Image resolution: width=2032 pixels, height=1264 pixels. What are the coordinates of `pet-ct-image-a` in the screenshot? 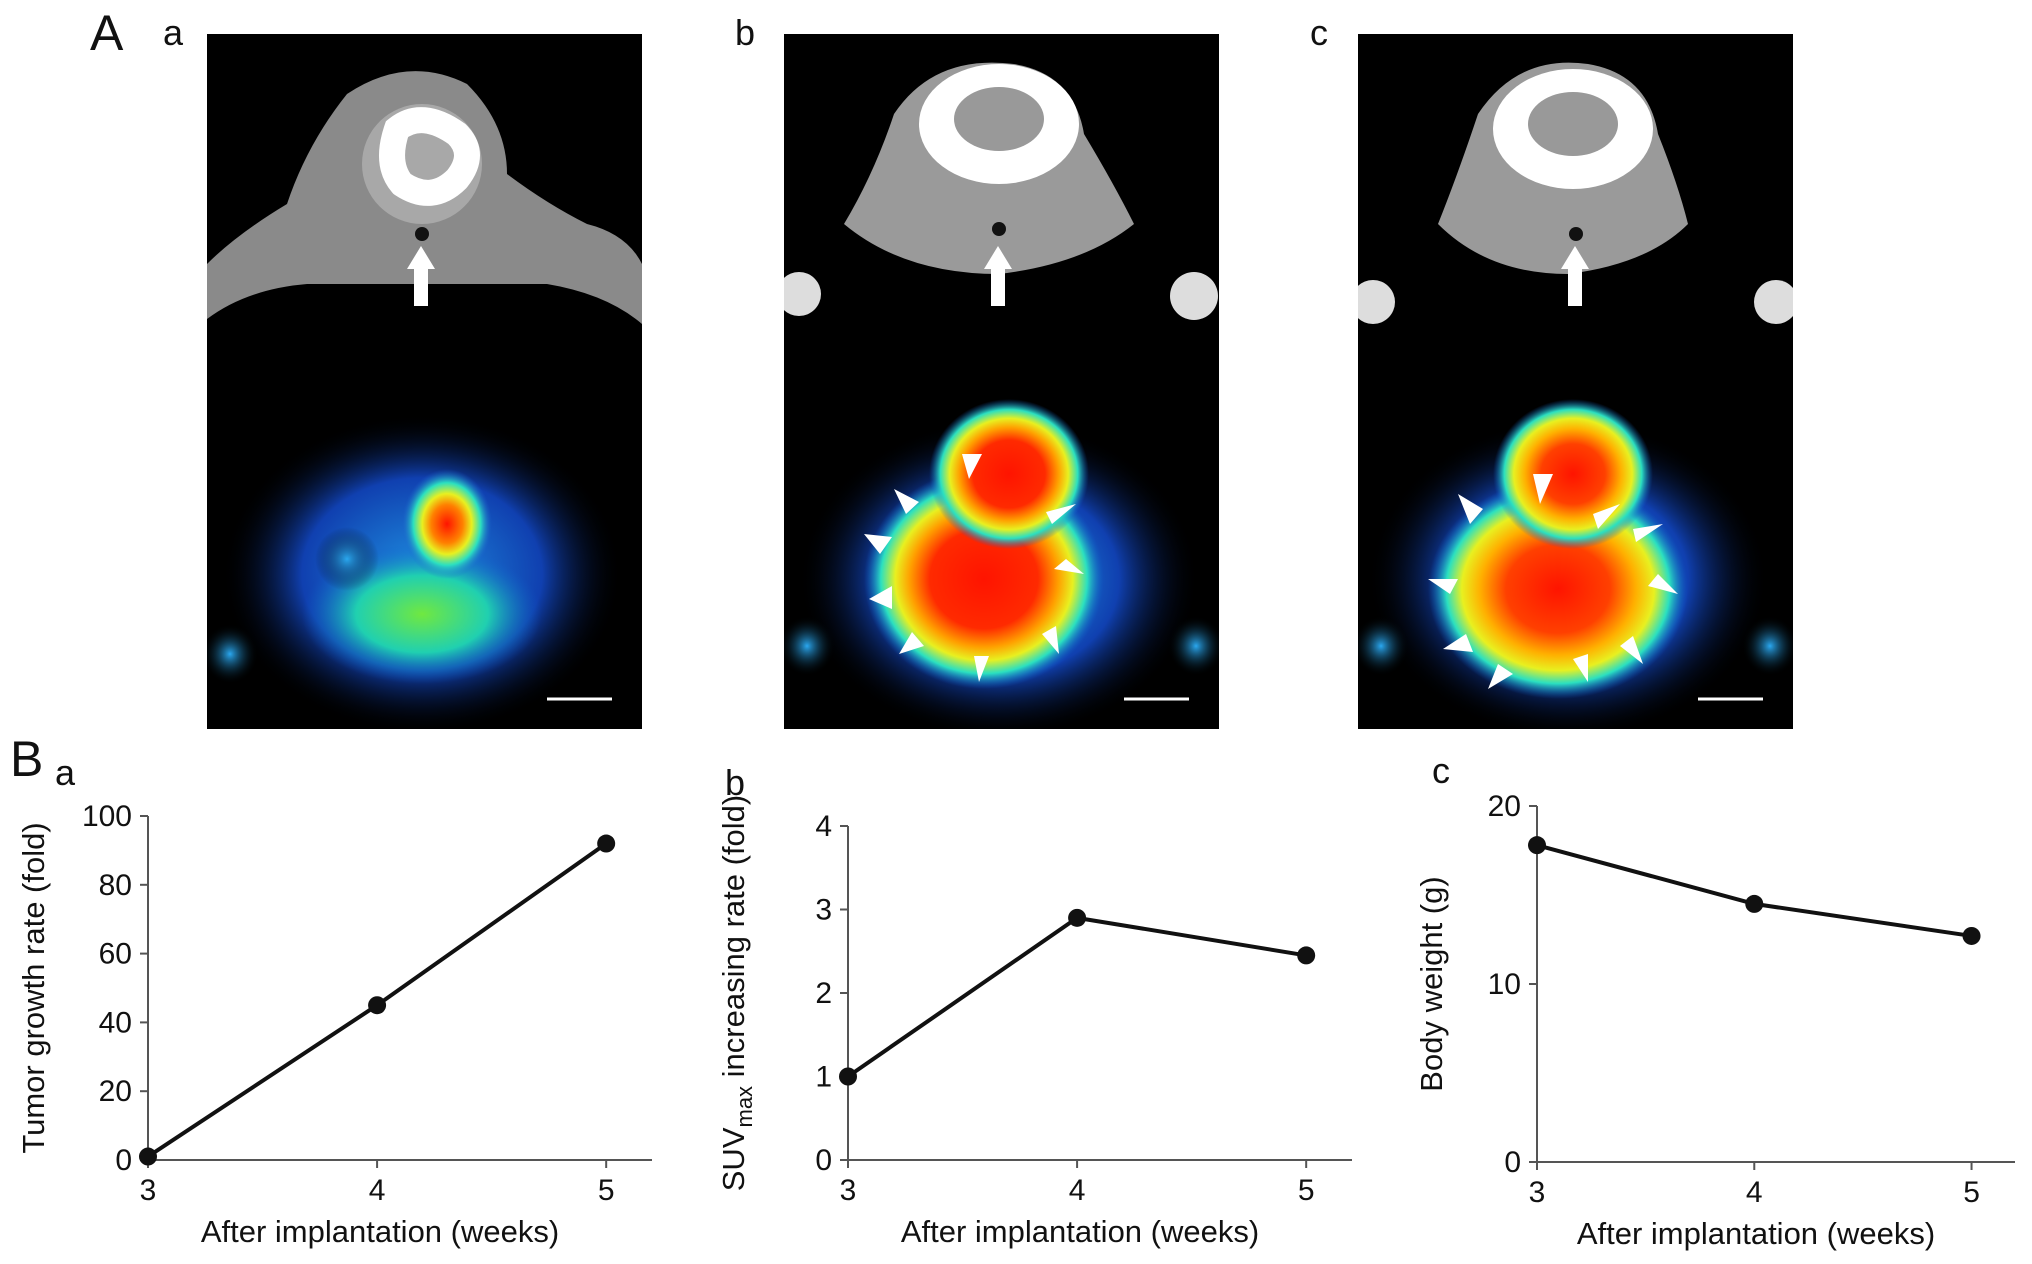 It's located at (424, 381).